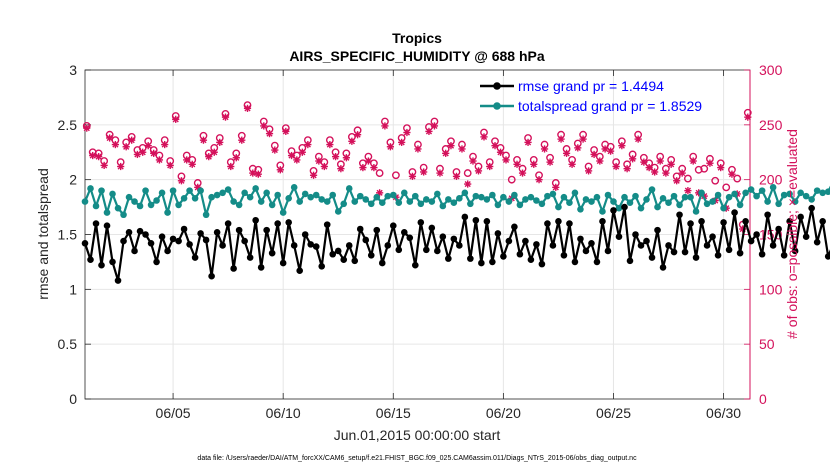 This screenshot has height=470, width=830. What do you see at coordinates (73, 289) in the screenshot?
I see `y-tick-label: 1` at bounding box center [73, 289].